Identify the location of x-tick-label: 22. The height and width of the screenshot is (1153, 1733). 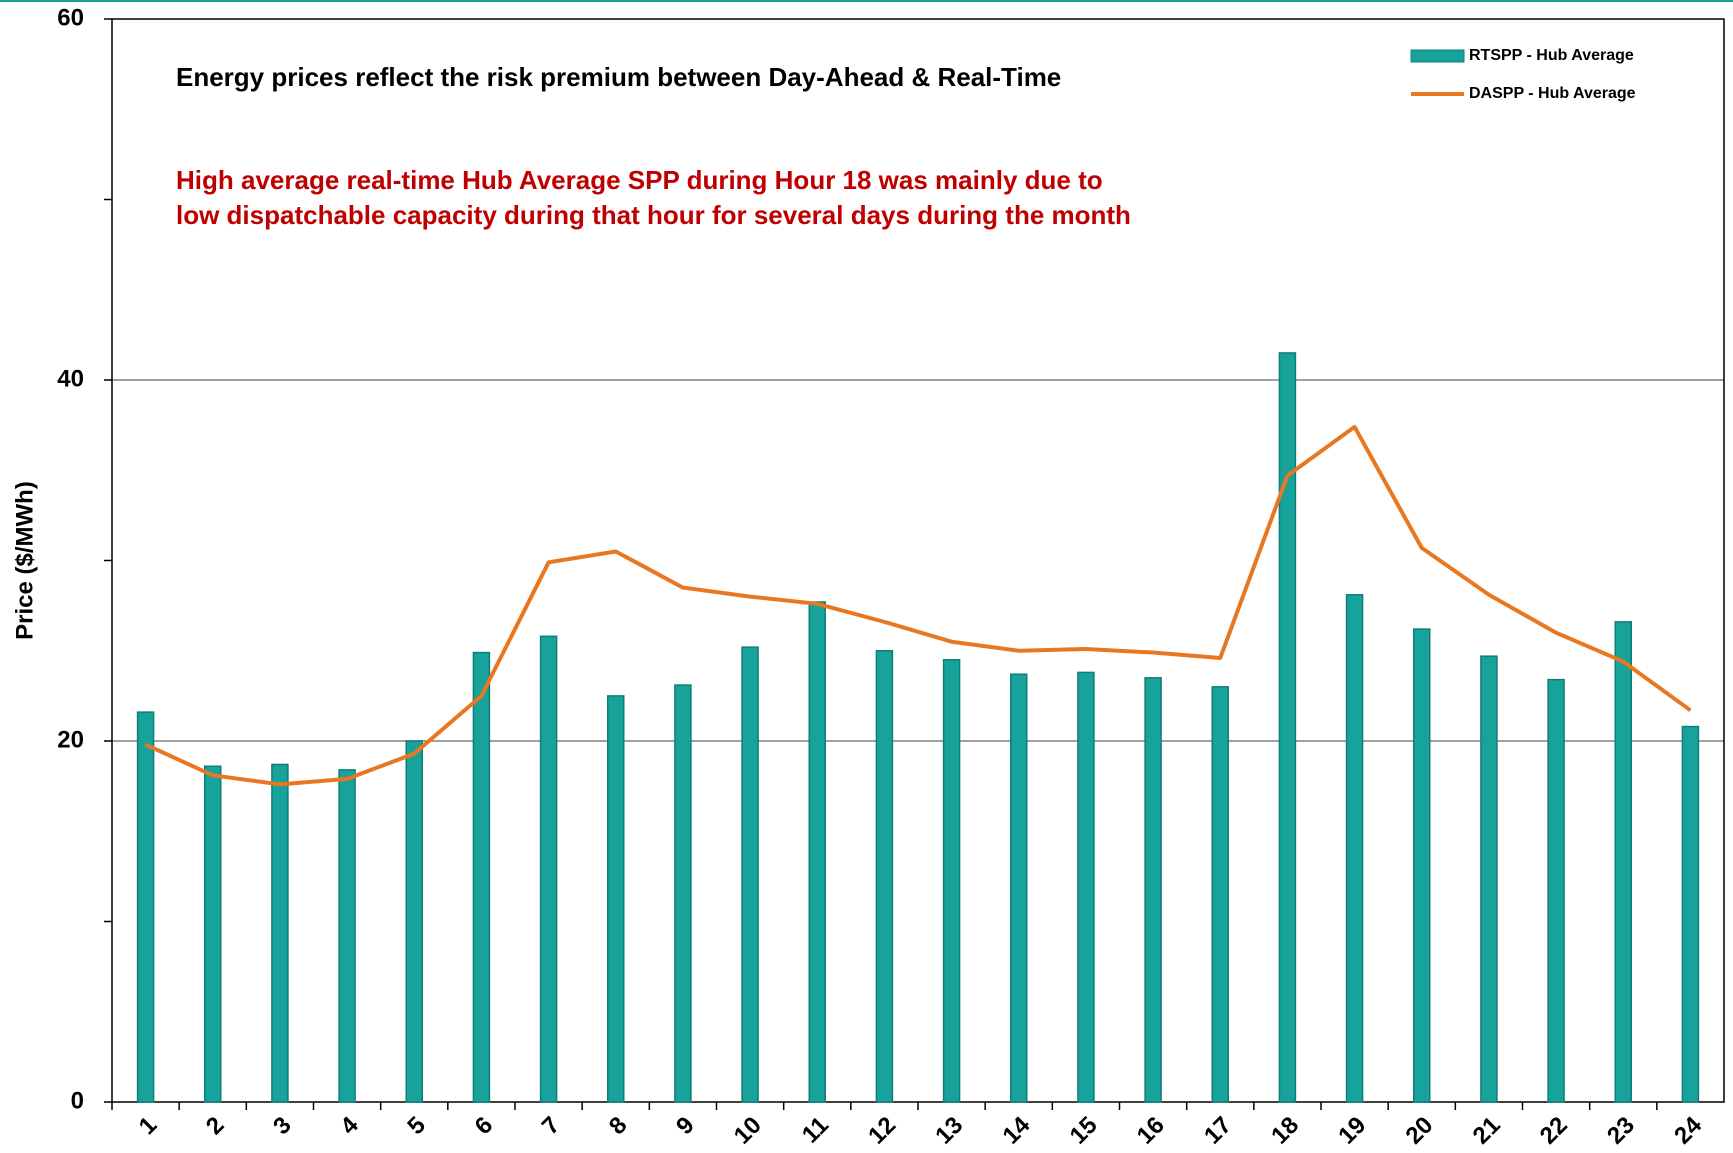
(1554, 1131).